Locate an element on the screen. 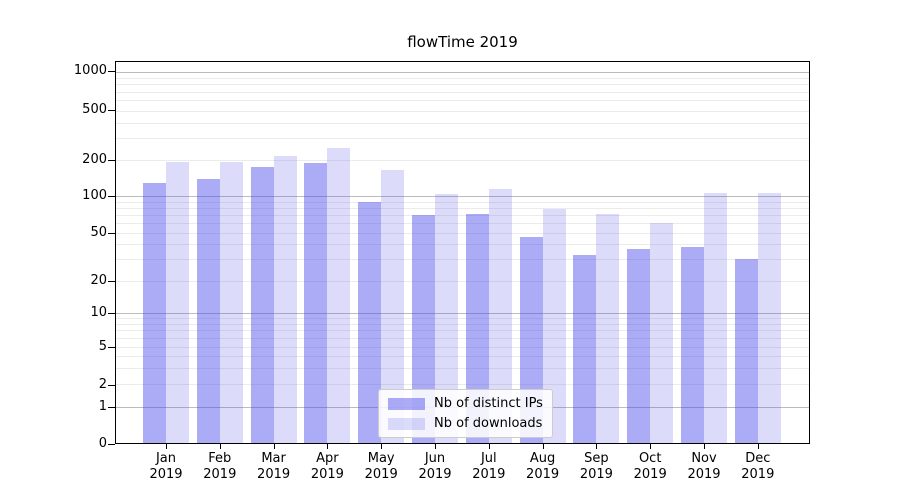 The height and width of the screenshot is (500, 900). x-tick-label-month: May is located at coordinates (381, 458).